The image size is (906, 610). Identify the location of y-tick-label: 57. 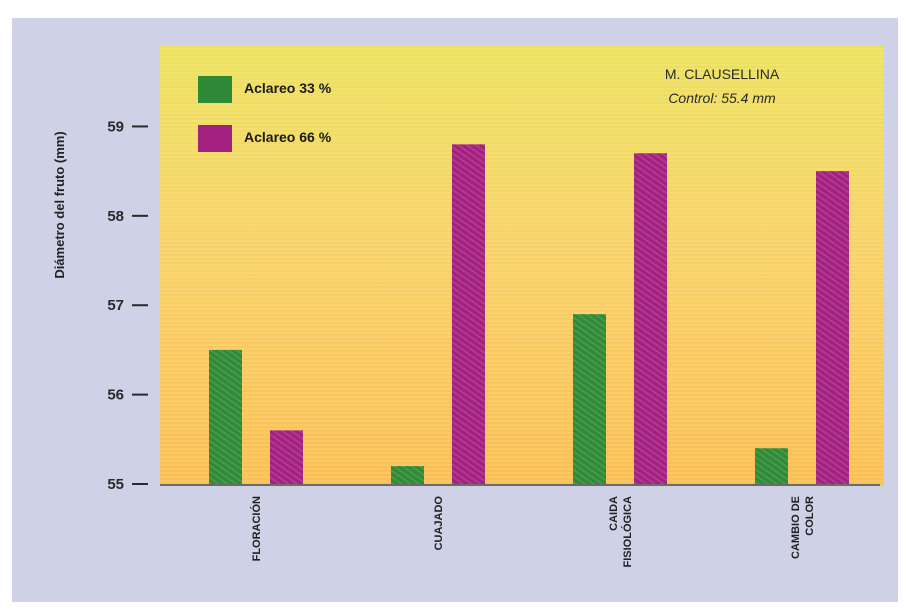
(115, 305).